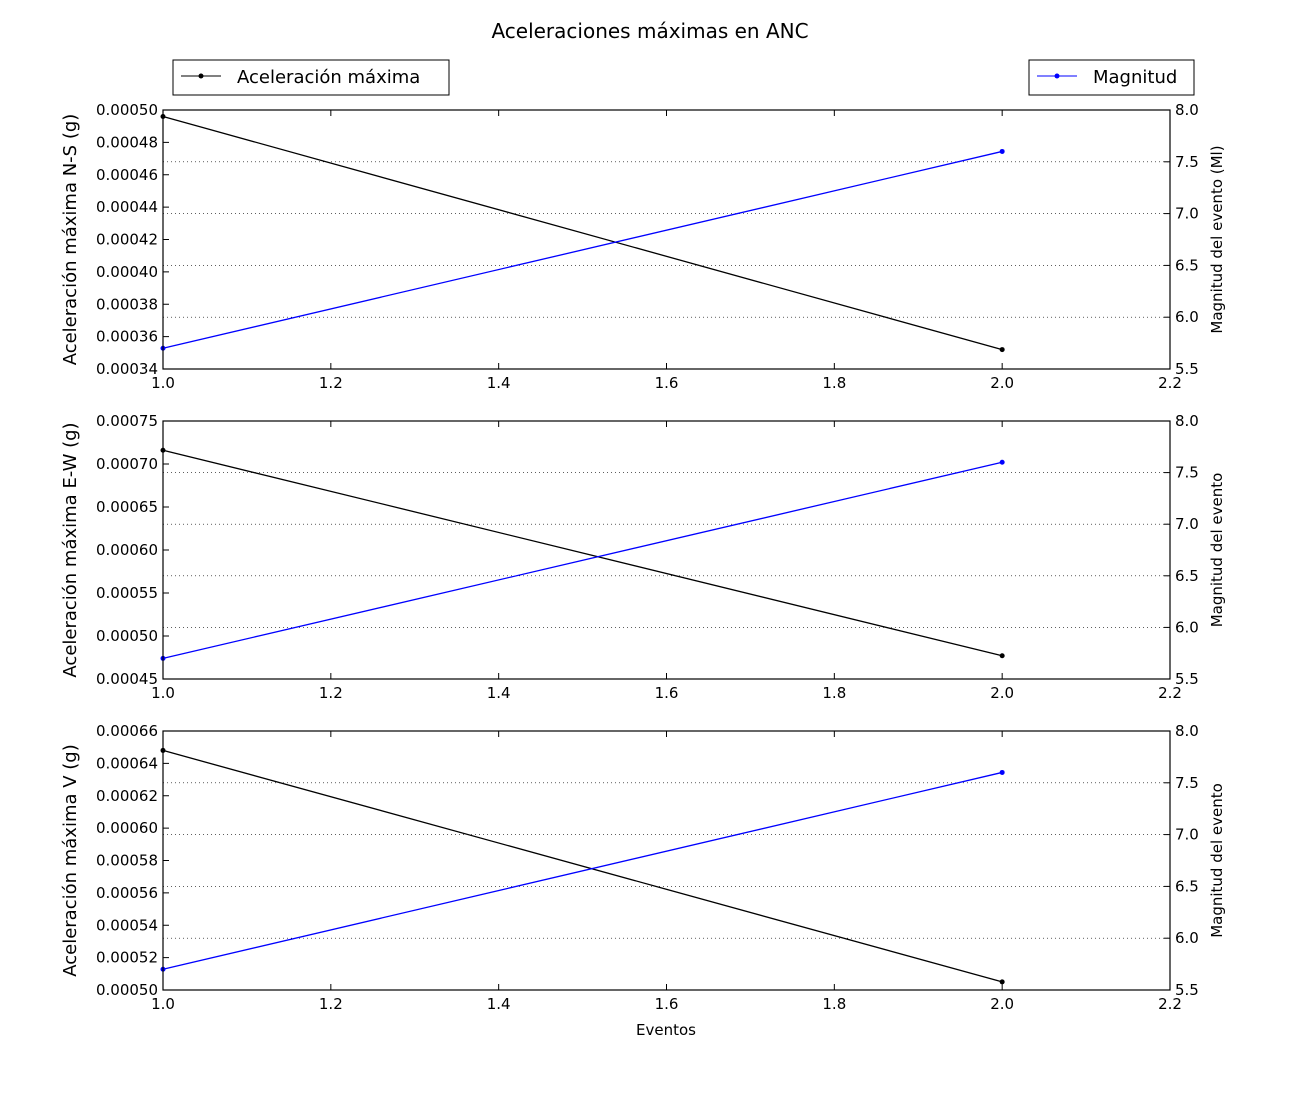  I want to click on ew-y-left-tick-label: 0.00065, so click(127, 507).